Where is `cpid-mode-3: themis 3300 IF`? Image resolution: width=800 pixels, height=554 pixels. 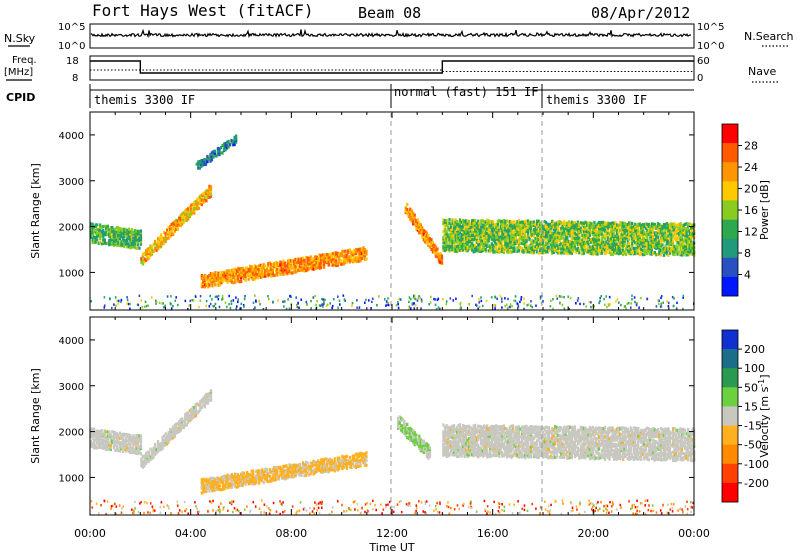 cpid-mode-3: themis 3300 IF is located at coordinates (596, 100).